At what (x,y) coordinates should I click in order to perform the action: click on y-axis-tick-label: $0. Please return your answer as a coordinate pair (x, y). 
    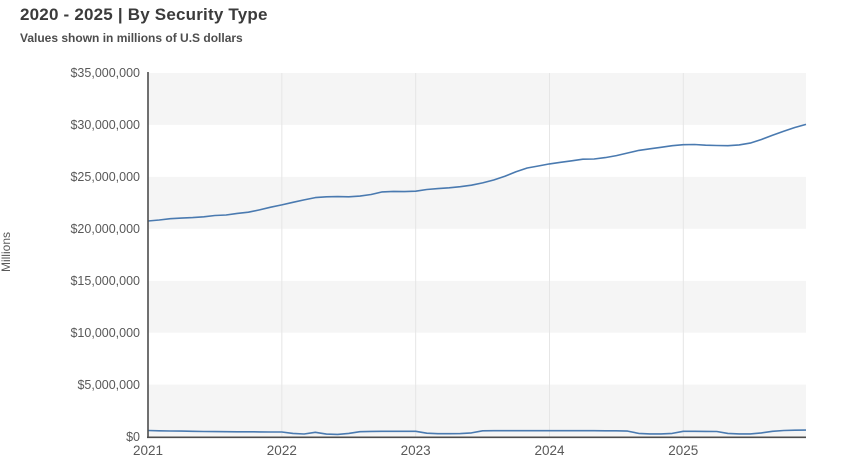
    Looking at the image, I should click on (133, 436).